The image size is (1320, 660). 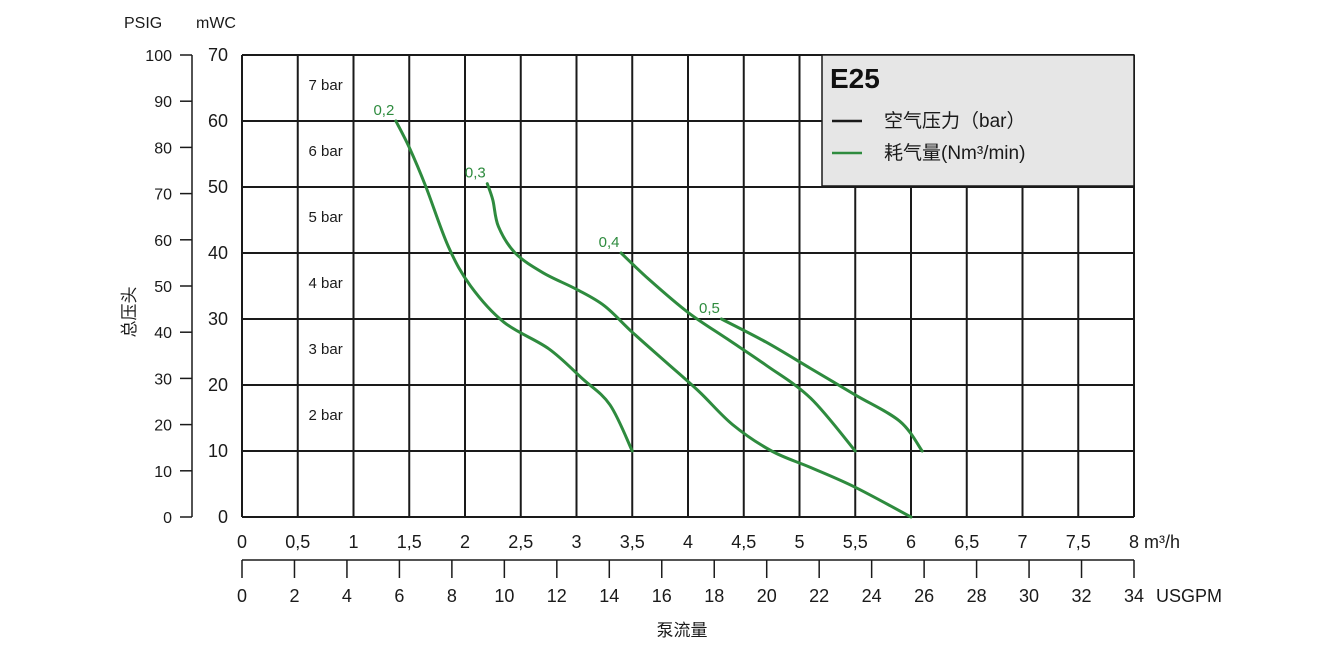 What do you see at coordinates (954, 153) in the screenshot?
I see `legend-label-air-consumption: 耗气量(Nm³/min)` at bounding box center [954, 153].